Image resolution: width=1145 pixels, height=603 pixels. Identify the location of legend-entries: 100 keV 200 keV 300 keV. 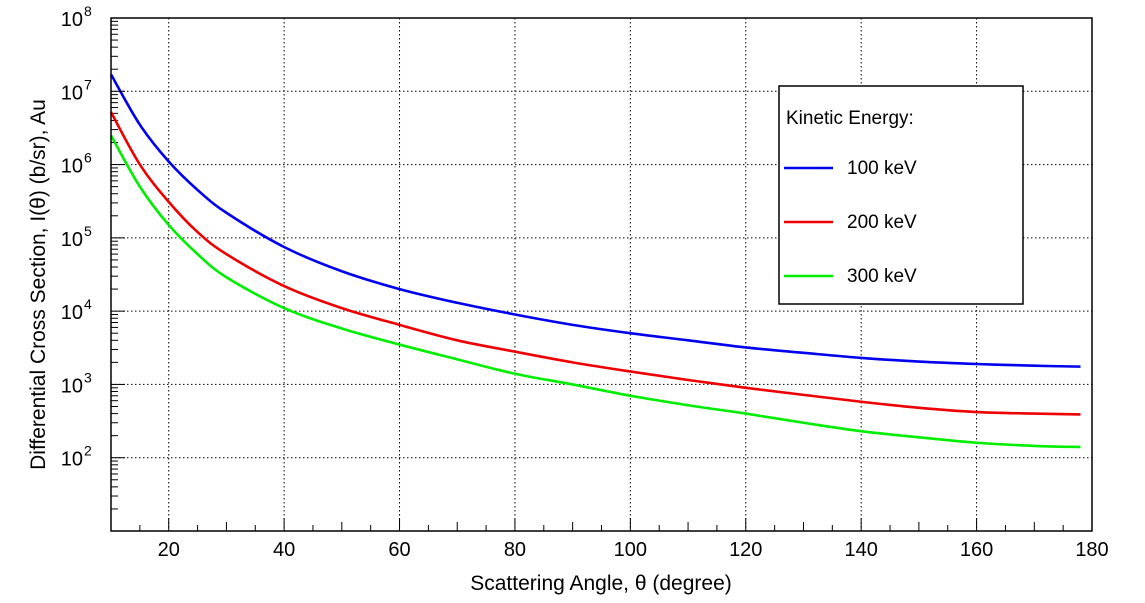
(850, 222).